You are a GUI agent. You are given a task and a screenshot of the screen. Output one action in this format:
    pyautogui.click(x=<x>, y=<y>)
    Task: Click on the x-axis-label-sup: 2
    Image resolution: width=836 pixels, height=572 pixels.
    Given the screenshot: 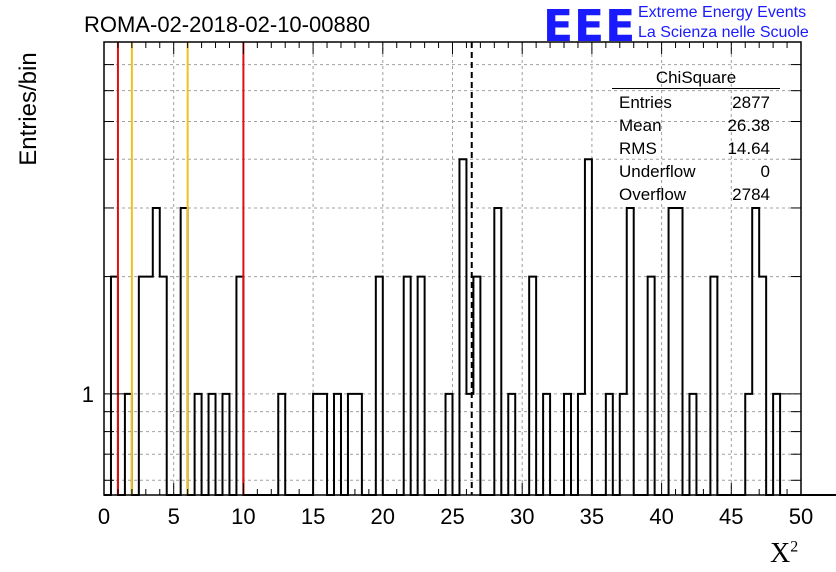 What is the action you would take?
    pyautogui.click(x=794, y=547)
    